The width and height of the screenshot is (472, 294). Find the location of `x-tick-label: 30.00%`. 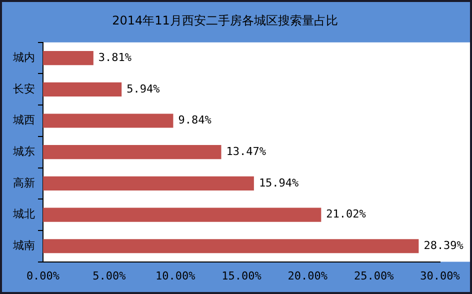

x-tick-label: 30.00% is located at coordinates (440, 275).